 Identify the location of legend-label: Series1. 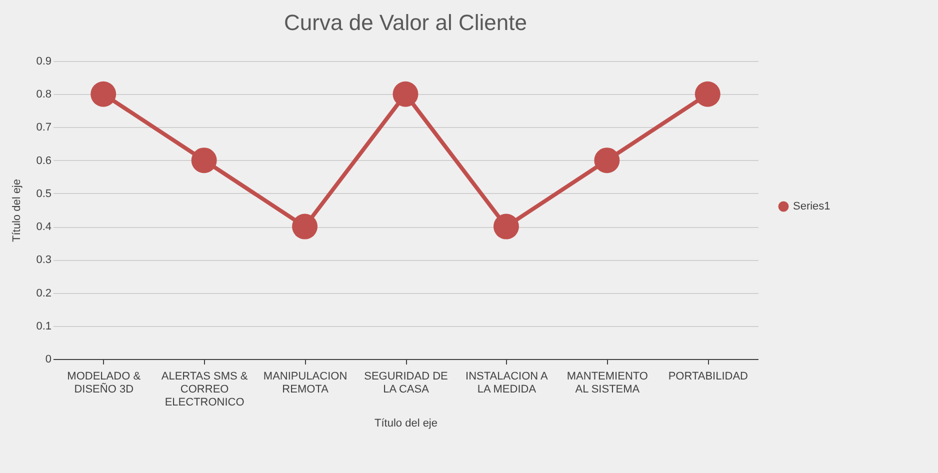
(811, 206).